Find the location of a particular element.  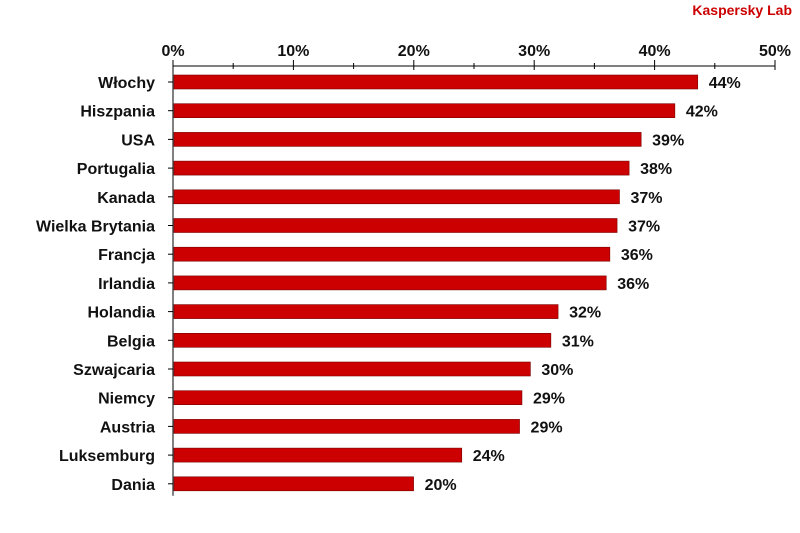

category-label: Austria is located at coordinates (127, 427).